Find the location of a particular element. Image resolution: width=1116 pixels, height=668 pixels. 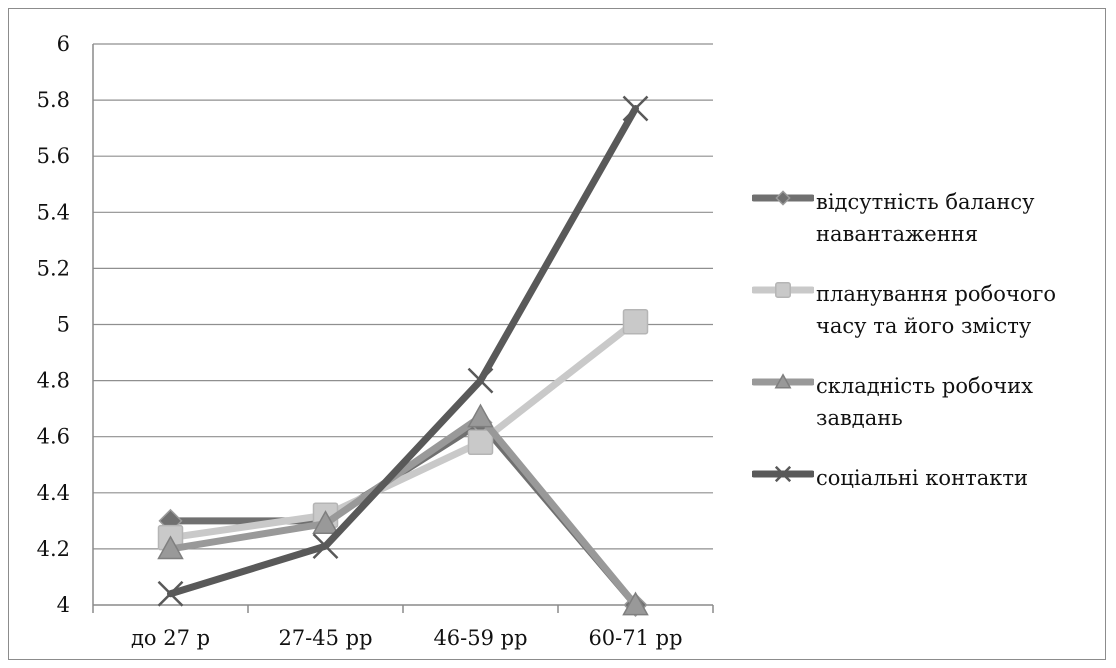

legend-item: планування робочого часу та його змісту is located at coordinates (927, 324).